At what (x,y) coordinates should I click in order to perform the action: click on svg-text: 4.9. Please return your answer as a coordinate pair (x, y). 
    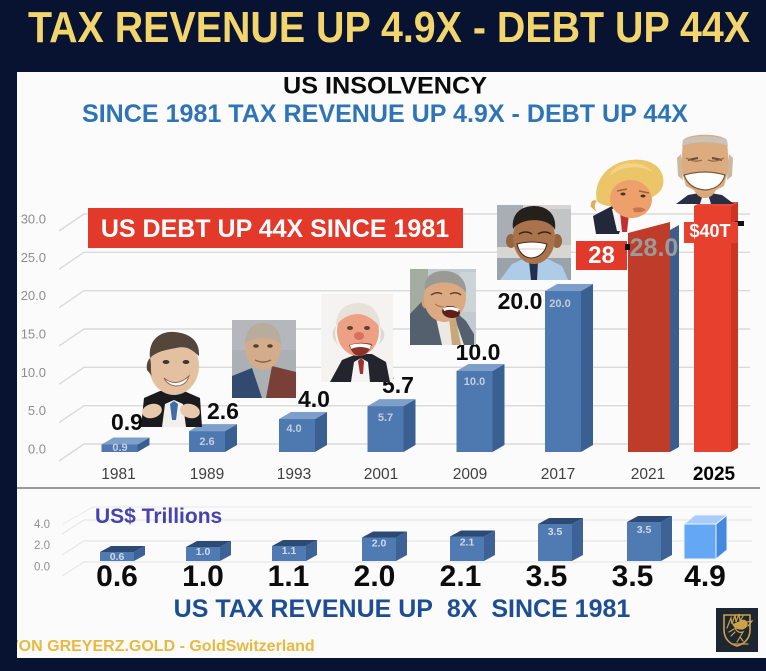
    Looking at the image, I should click on (705, 576).